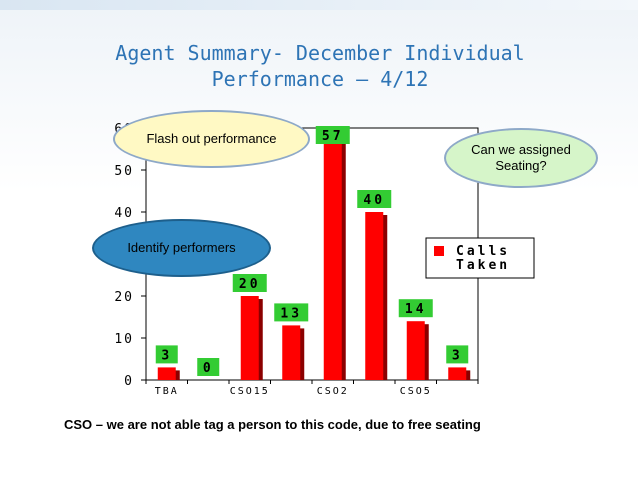 The image size is (638, 479). I want to click on legend-box, so click(480, 258).